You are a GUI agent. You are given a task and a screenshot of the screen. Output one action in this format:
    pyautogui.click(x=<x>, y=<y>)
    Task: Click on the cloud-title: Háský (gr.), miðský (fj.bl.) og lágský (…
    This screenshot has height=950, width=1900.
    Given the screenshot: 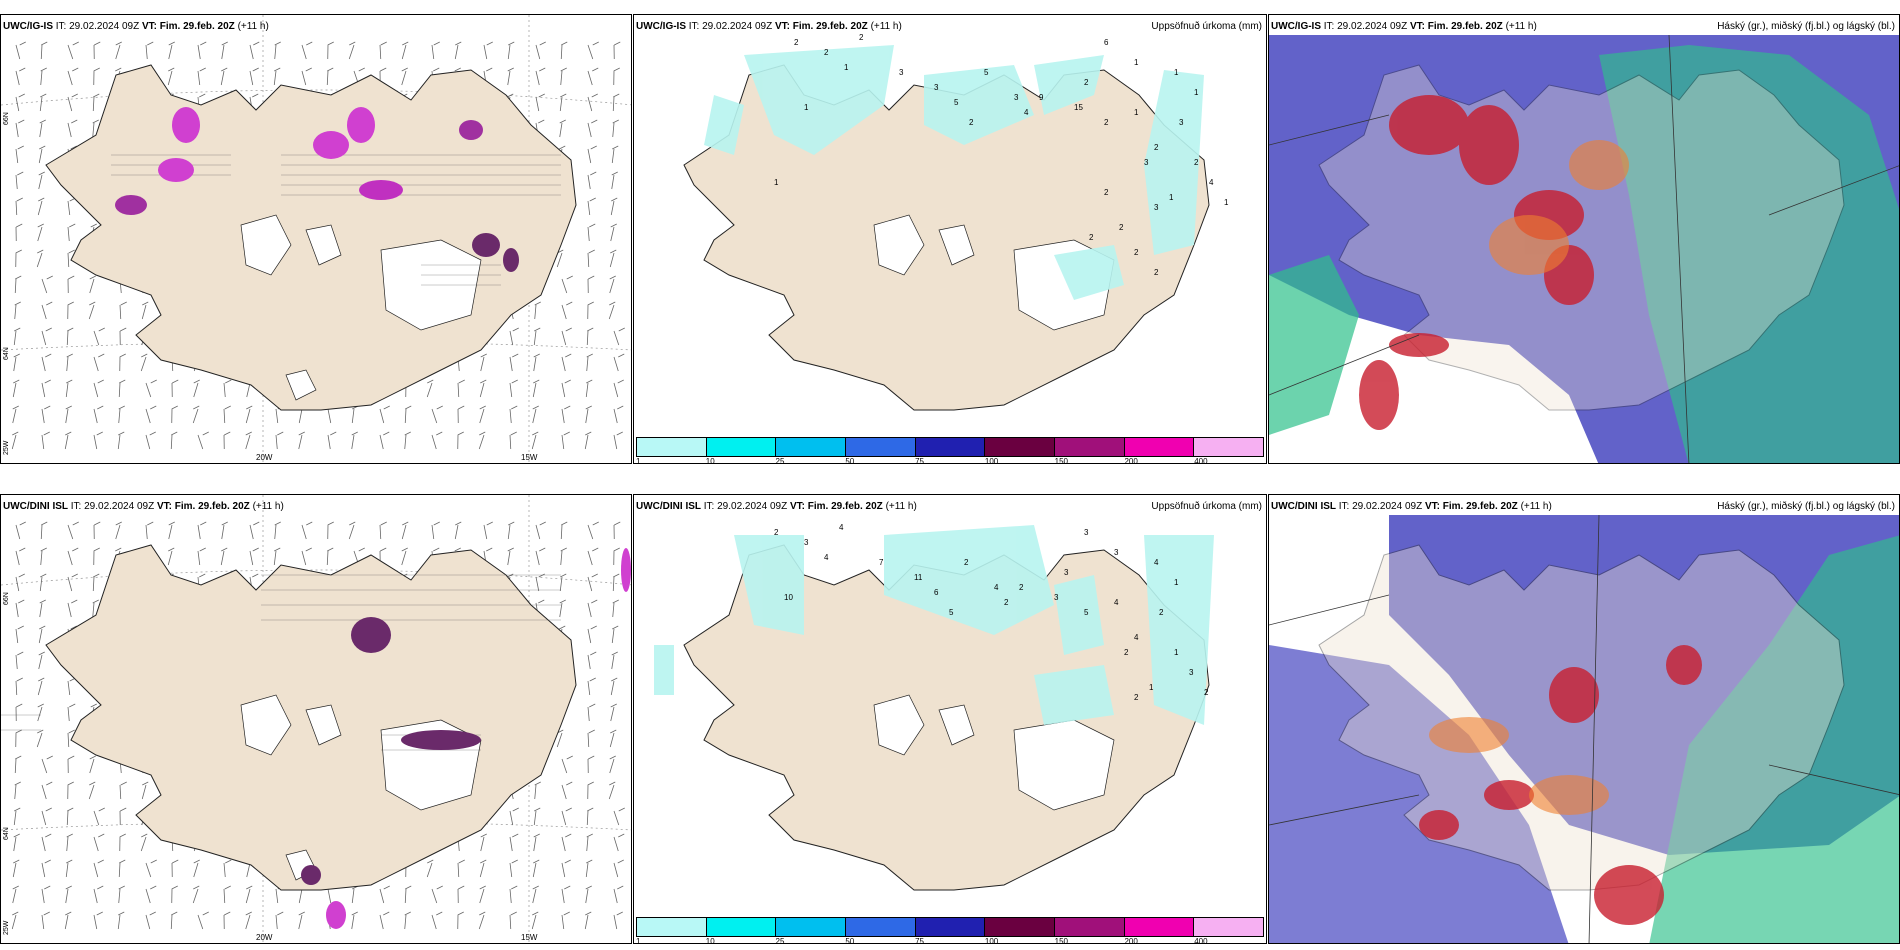 What is the action you would take?
    pyautogui.click(x=1806, y=506)
    